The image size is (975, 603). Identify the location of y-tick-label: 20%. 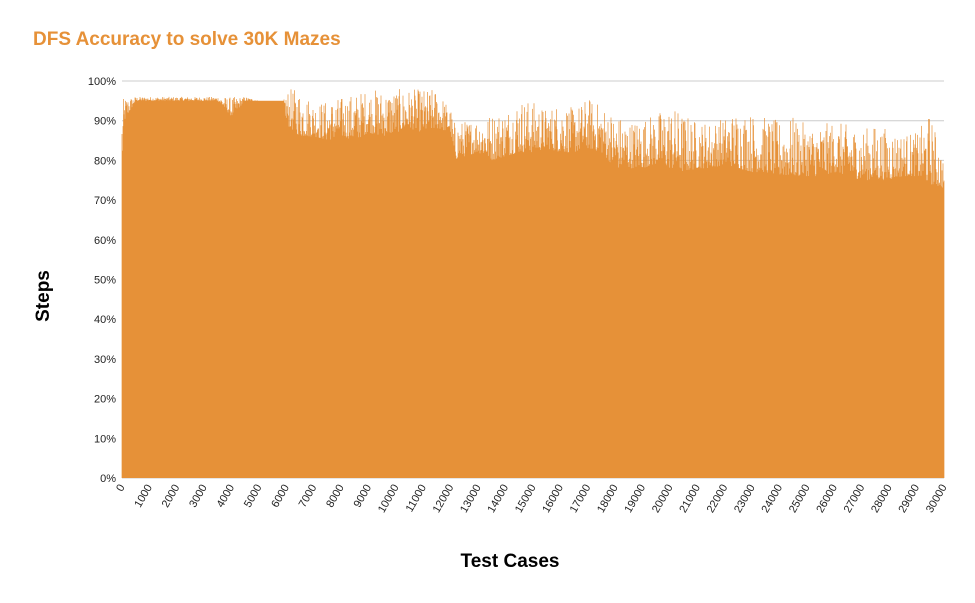
(105, 400).